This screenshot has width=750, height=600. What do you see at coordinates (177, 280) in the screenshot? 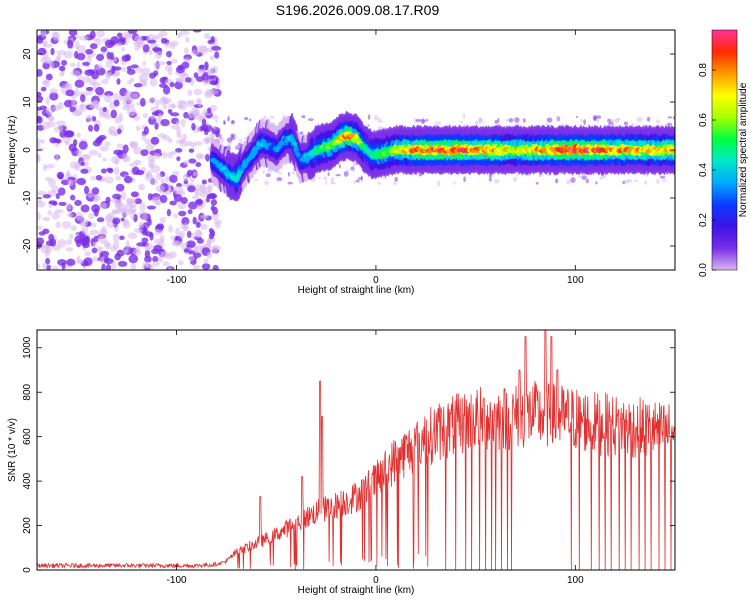
I see `top-x-tick-label: -100` at bounding box center [177, 280].